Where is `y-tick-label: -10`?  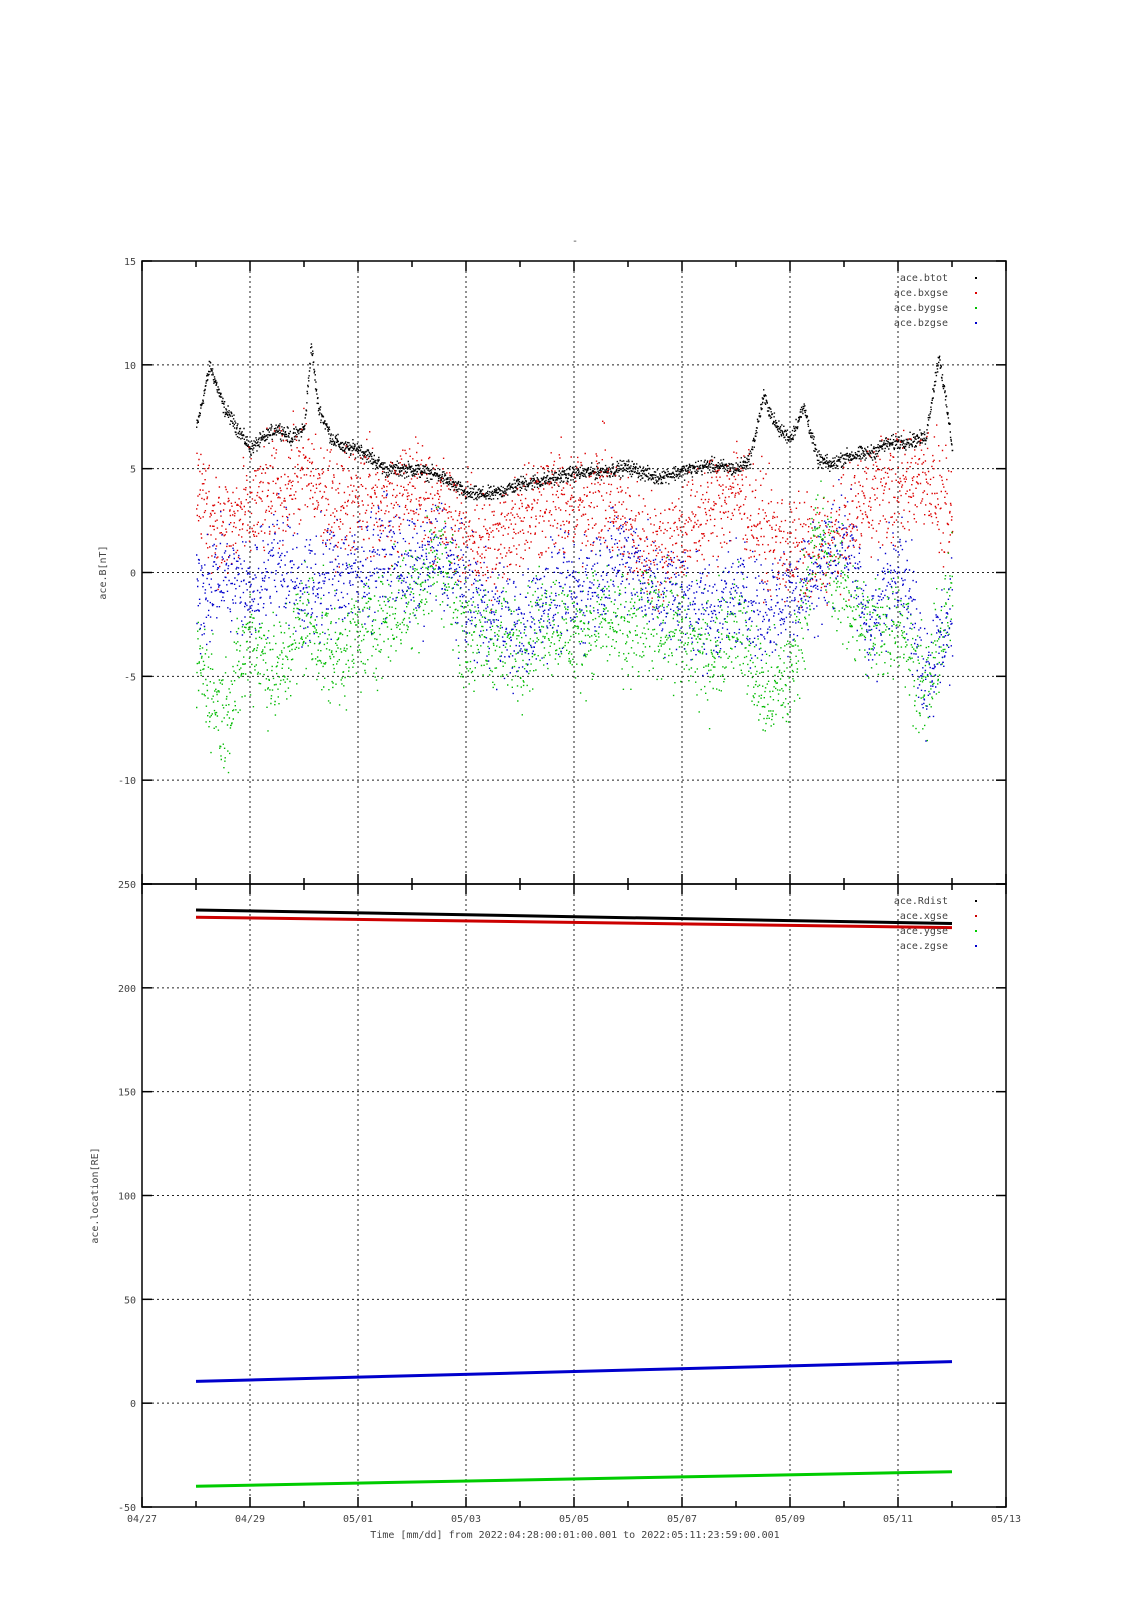 y-tick-label: -10 is located at coordinates (127, 781).